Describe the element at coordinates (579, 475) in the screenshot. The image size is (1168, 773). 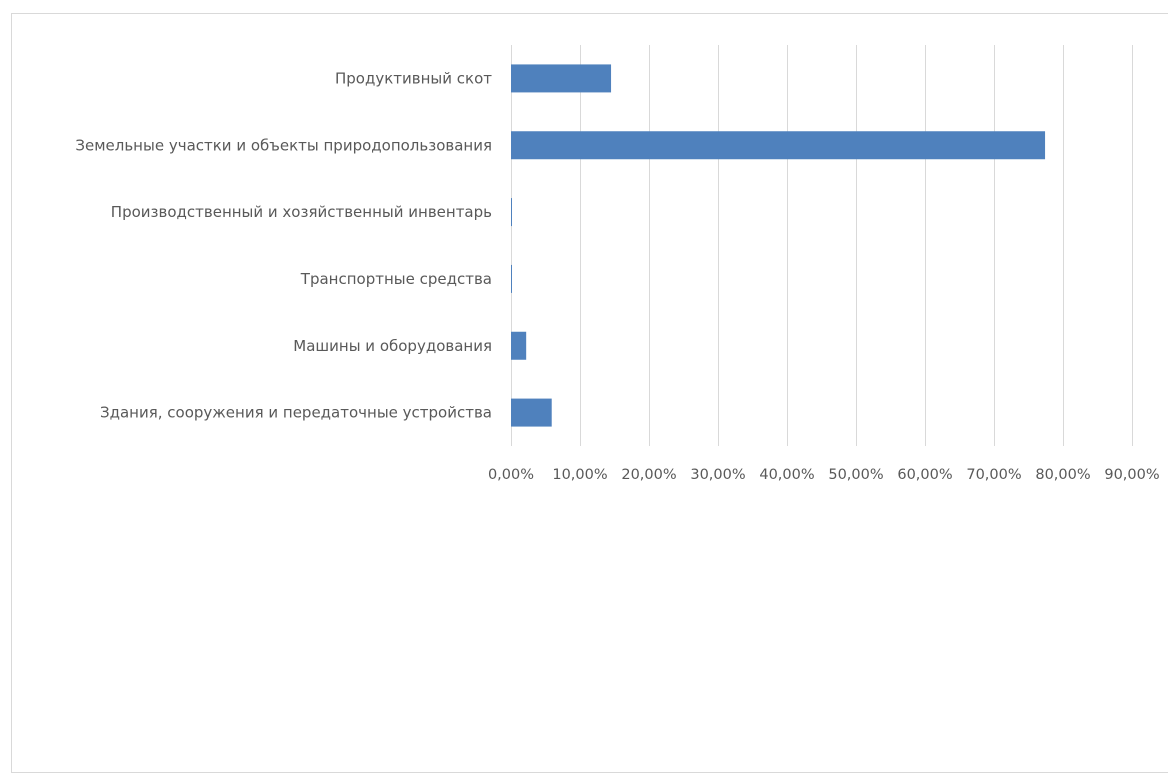
I see `x-tick-label: 10,00%` at that location.